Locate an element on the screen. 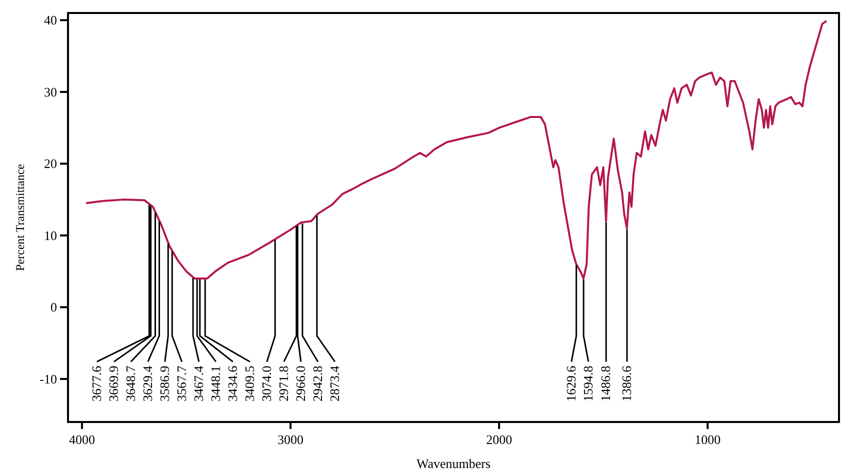 This screenshot has width=841, height=470. annotation: 1629.6 is located at coordinates (570, 383).